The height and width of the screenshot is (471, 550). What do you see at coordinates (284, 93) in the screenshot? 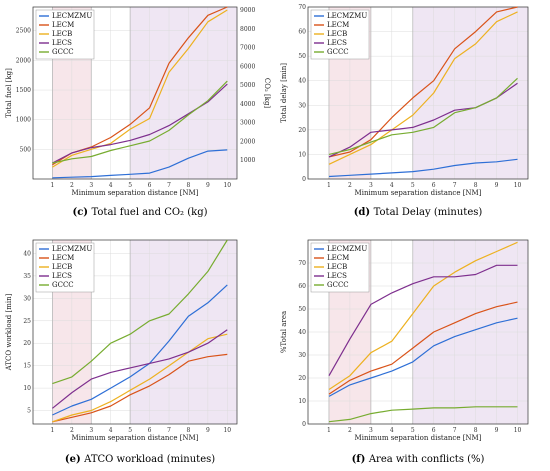
I see `y-axis-label: Total delay [min]` at bounding box center [284, 93].